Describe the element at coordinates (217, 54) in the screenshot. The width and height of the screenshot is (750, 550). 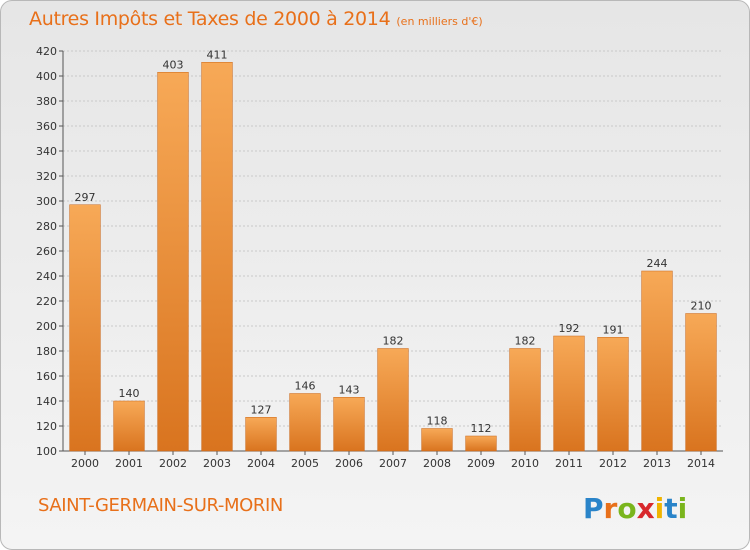
I see `data-label: 411` at that location.